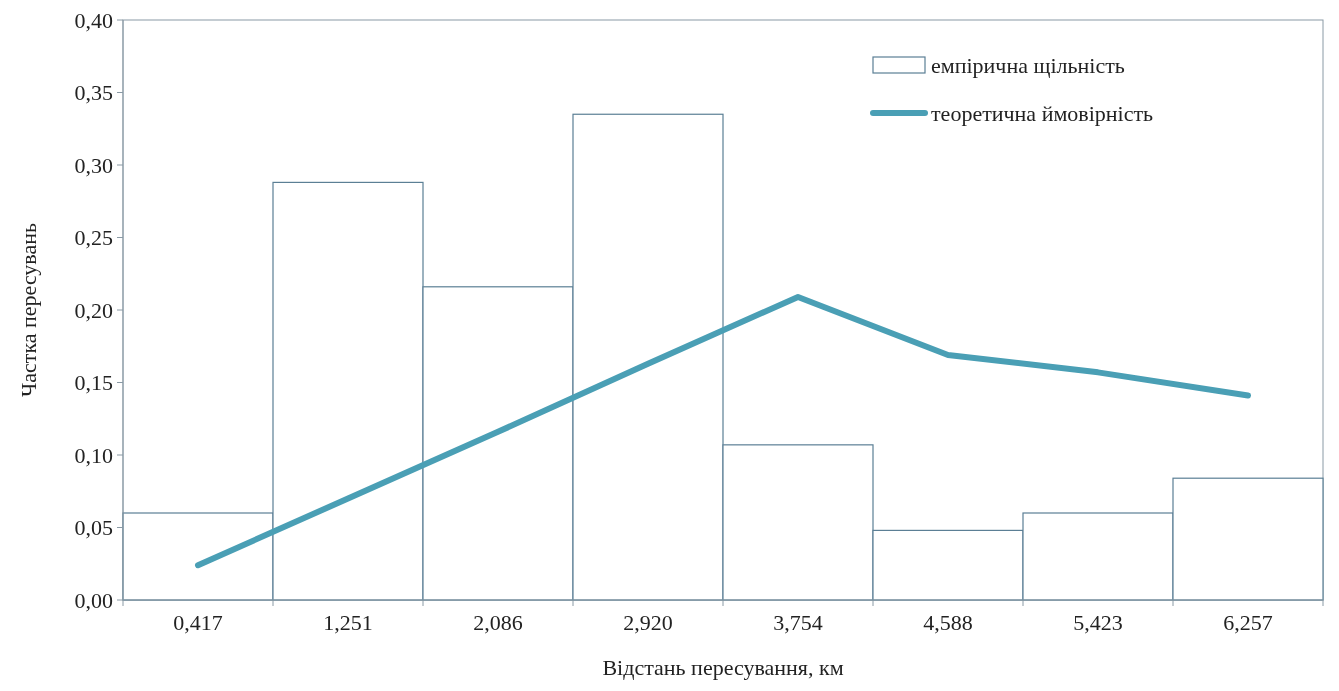 The image size is (1339, 691). I want to click on x-axis-title: Відстань пересування, км, so click(723, 667).